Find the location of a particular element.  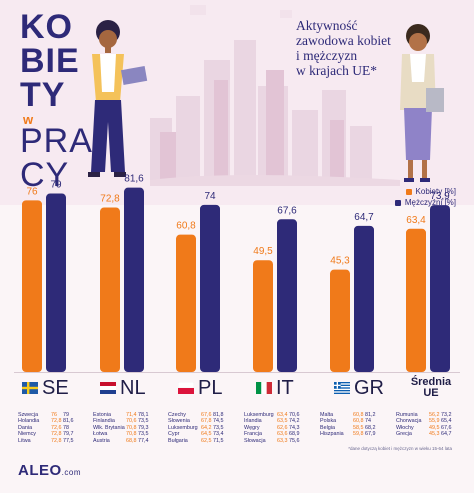

detail-men-value: 78,1 is located at coordinates (143, 415).